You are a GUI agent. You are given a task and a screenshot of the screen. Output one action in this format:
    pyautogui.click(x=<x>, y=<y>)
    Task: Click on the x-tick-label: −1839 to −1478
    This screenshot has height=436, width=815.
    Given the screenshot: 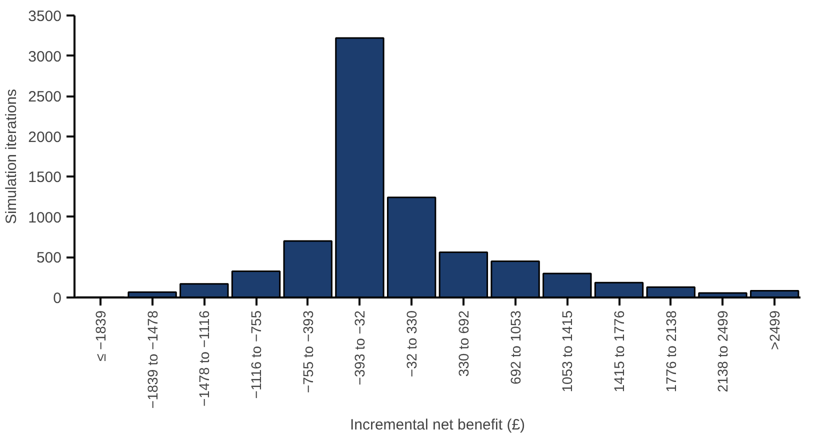 What is the action you would take?
    pyautogui.click(x=152, y=359)
    